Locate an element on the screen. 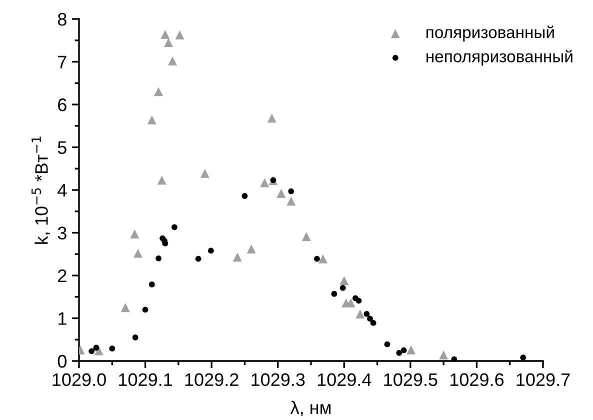  y-tick-label: 2 is located at coordinates (62, 275).